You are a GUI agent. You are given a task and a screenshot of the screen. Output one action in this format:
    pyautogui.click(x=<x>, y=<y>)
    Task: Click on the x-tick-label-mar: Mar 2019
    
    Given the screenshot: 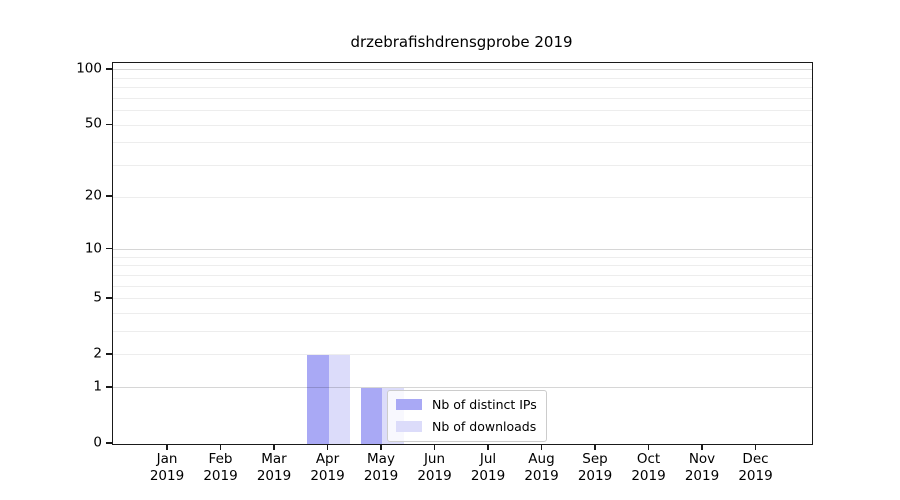 What is the action you would take?
    pyautogui.click(x=274, y=467)
    